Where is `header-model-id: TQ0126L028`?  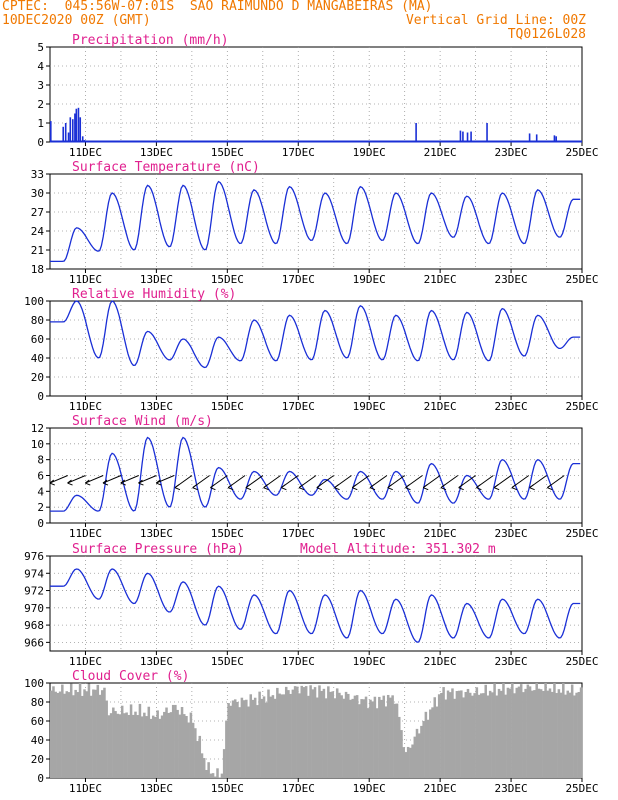
header-model-id: TQ0126L028 is located at coordinates (546, 34).